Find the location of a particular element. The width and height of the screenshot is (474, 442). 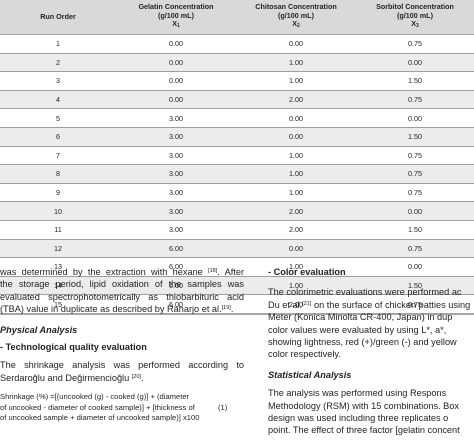

table-row: 4 0.00 2.00 0.75 is located at coordinates (237, 100).